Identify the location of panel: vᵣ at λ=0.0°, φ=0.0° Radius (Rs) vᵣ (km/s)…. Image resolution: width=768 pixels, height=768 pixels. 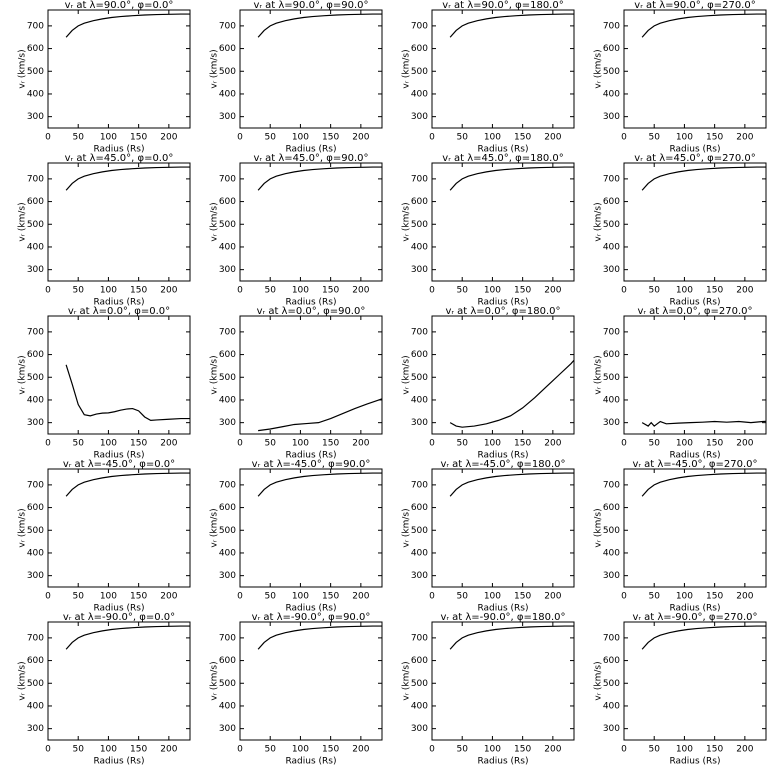
(104, 383).